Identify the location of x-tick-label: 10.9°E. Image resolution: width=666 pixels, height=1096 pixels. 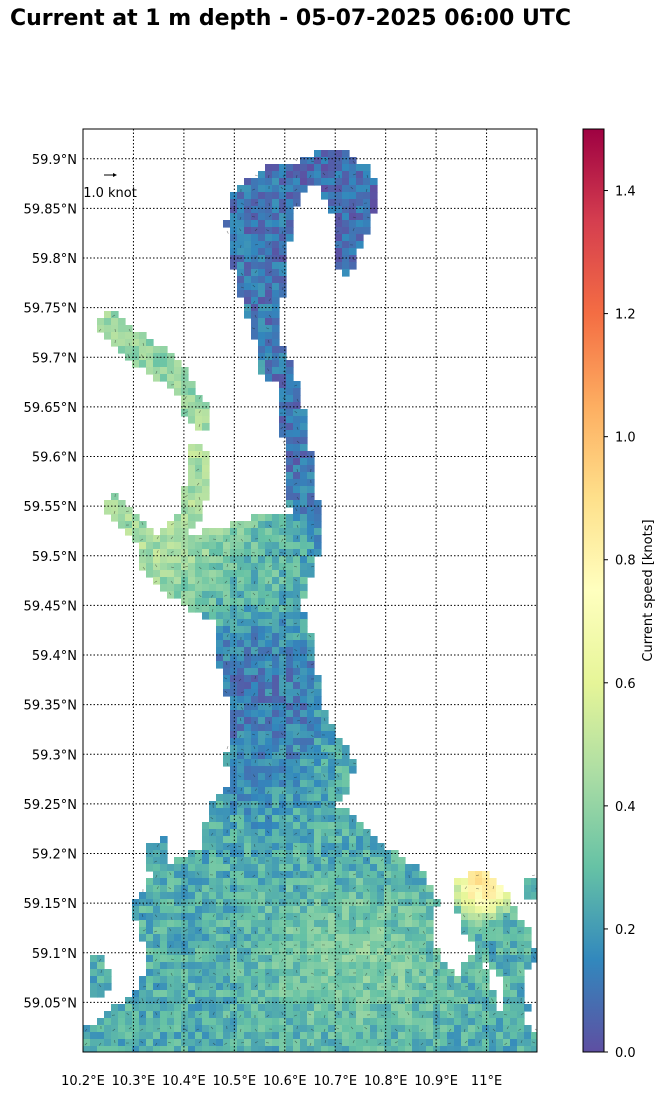
(436, 1081).